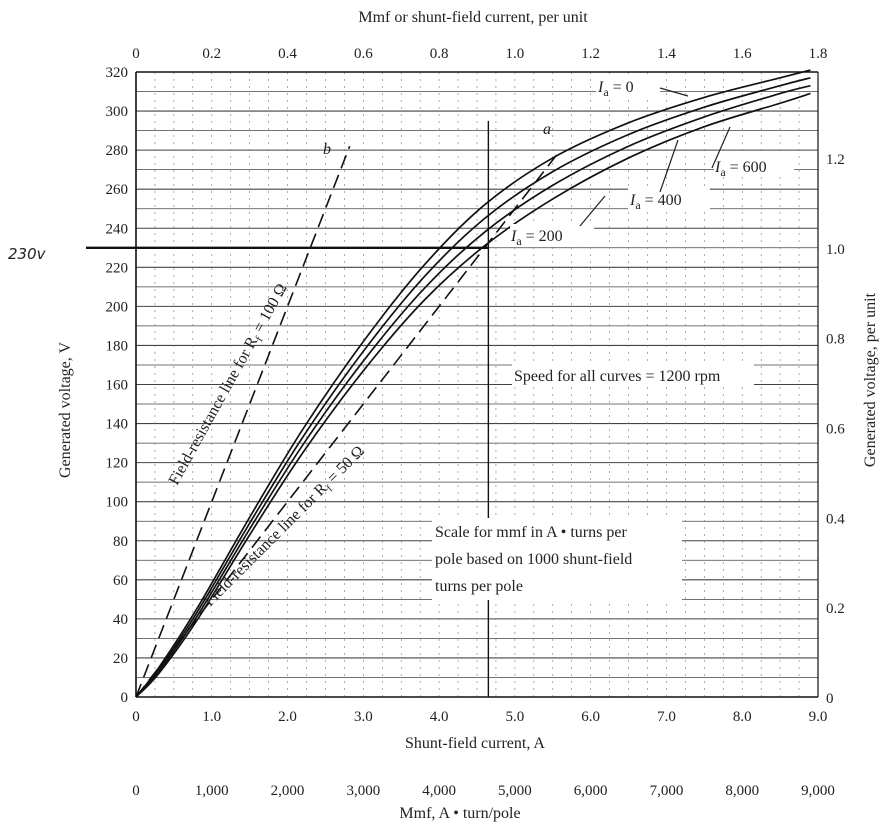 The image size is (883, 831). Describe the element at coordinates (117, 425) in the screenshot. I see `y-tick-label: 140` at that location.